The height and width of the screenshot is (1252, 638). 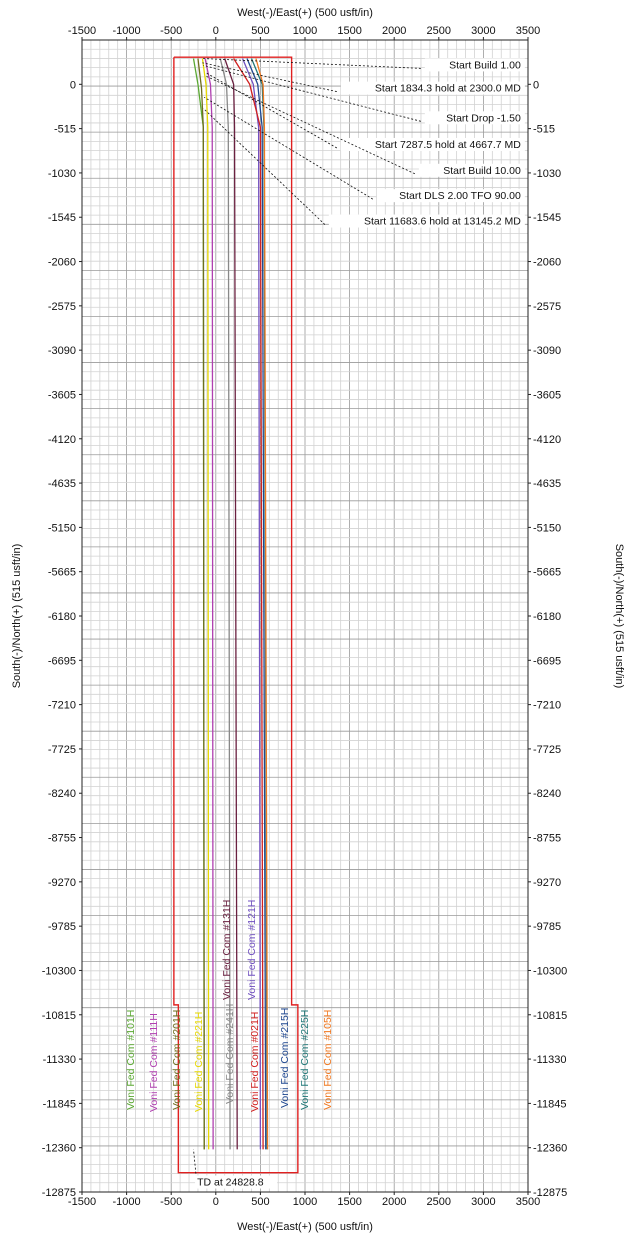 I want to click on y-tick-label-left: -11330, so click(x=59, y=1060).